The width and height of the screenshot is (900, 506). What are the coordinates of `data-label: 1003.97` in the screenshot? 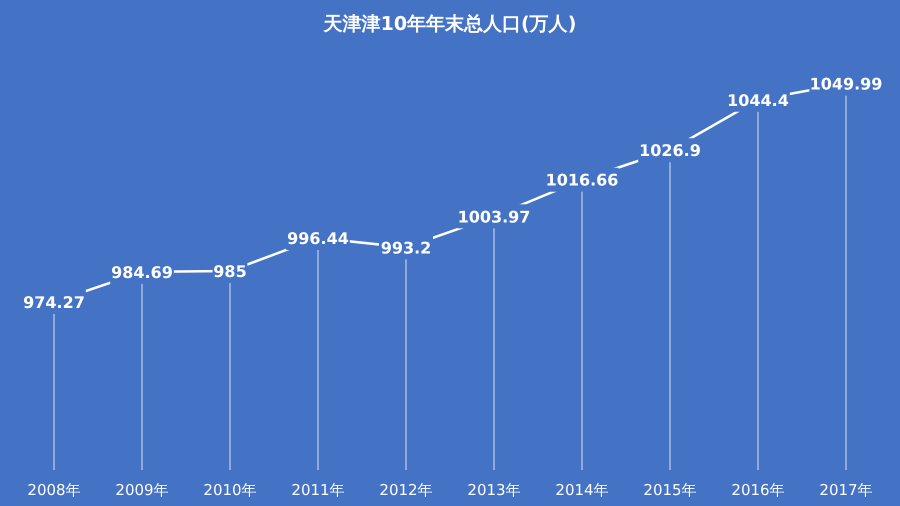 It's located at (494, 216).